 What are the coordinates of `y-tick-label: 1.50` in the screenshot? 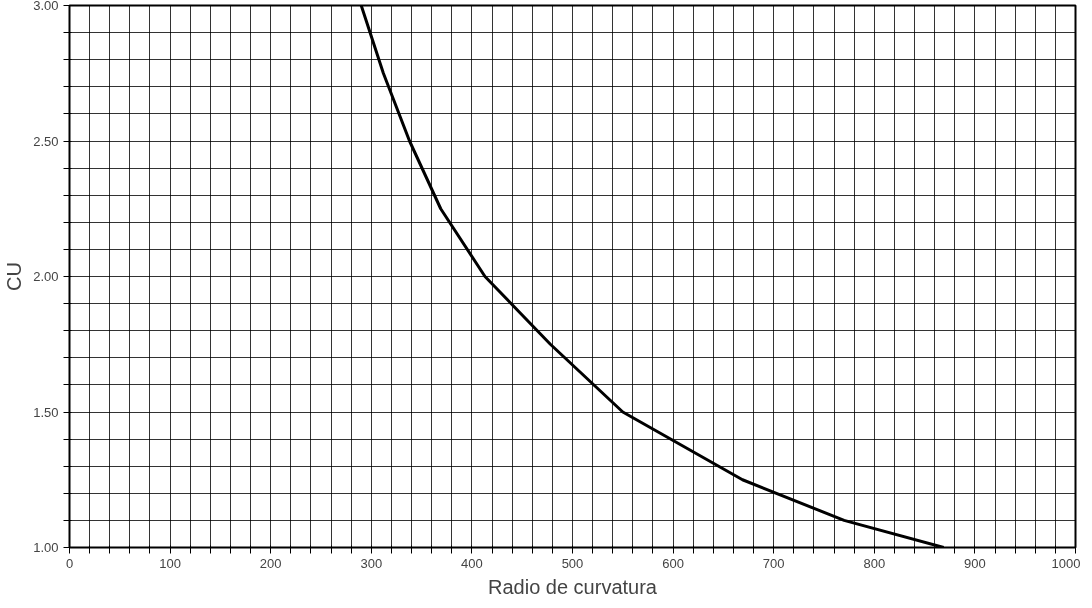 It's located at (46, 412).